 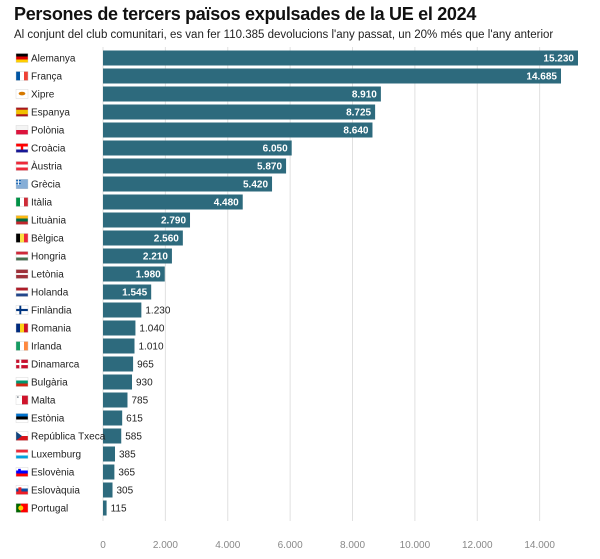 What do you see at coordinates (151, 329) in the screenshot?
I see `bar-value-label: 1.040` at bounding box center [151, 329].